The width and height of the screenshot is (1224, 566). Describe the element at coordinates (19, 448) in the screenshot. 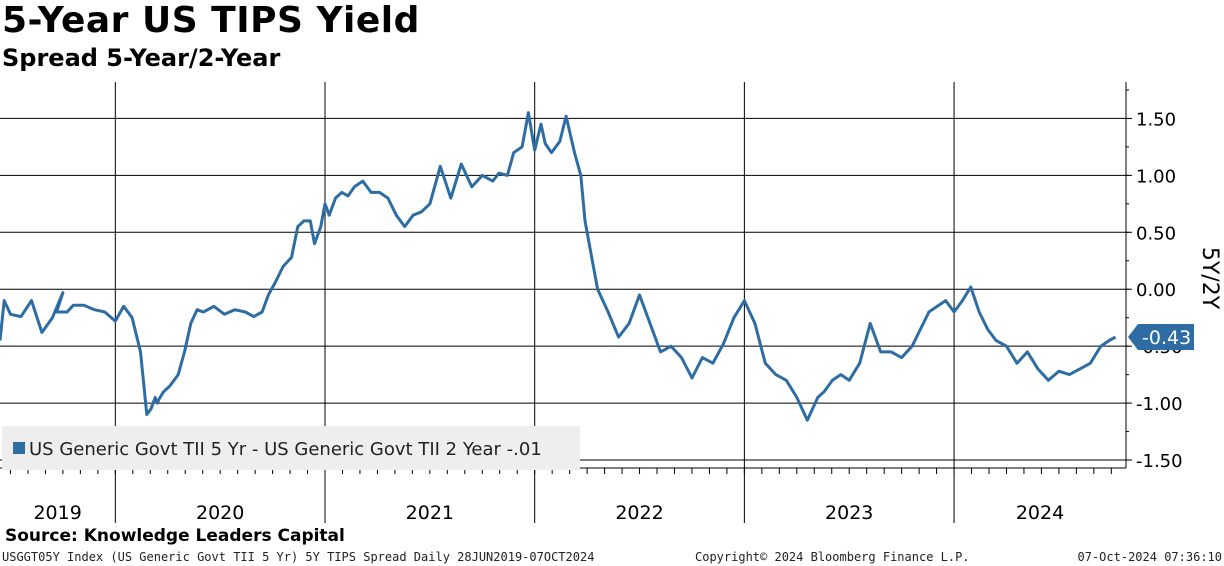

I see `legend-swatch` at that location.